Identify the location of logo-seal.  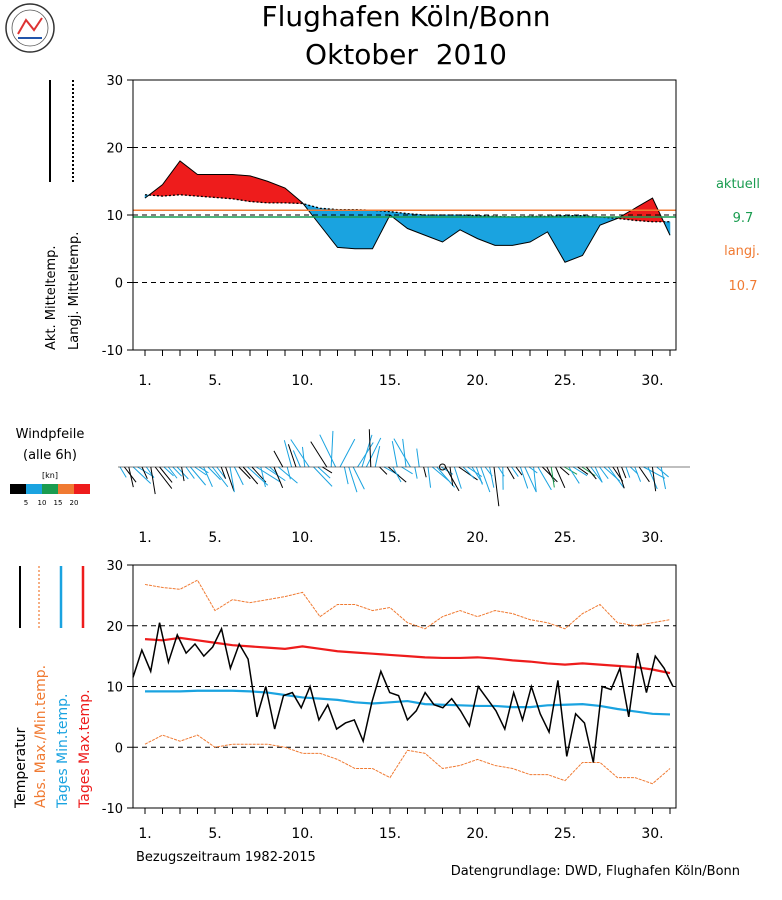
(30, 28).